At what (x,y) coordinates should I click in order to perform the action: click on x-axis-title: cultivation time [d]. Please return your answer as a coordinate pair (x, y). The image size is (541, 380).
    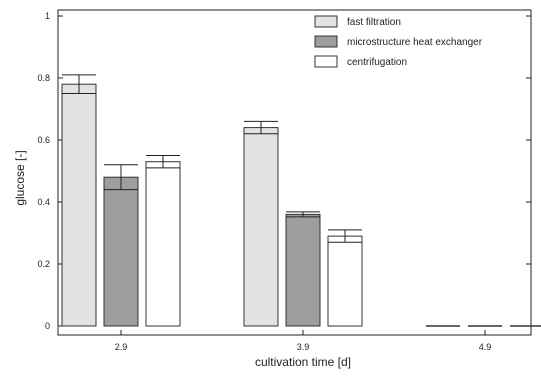
    Looking at the image, I should click on (303, 362).